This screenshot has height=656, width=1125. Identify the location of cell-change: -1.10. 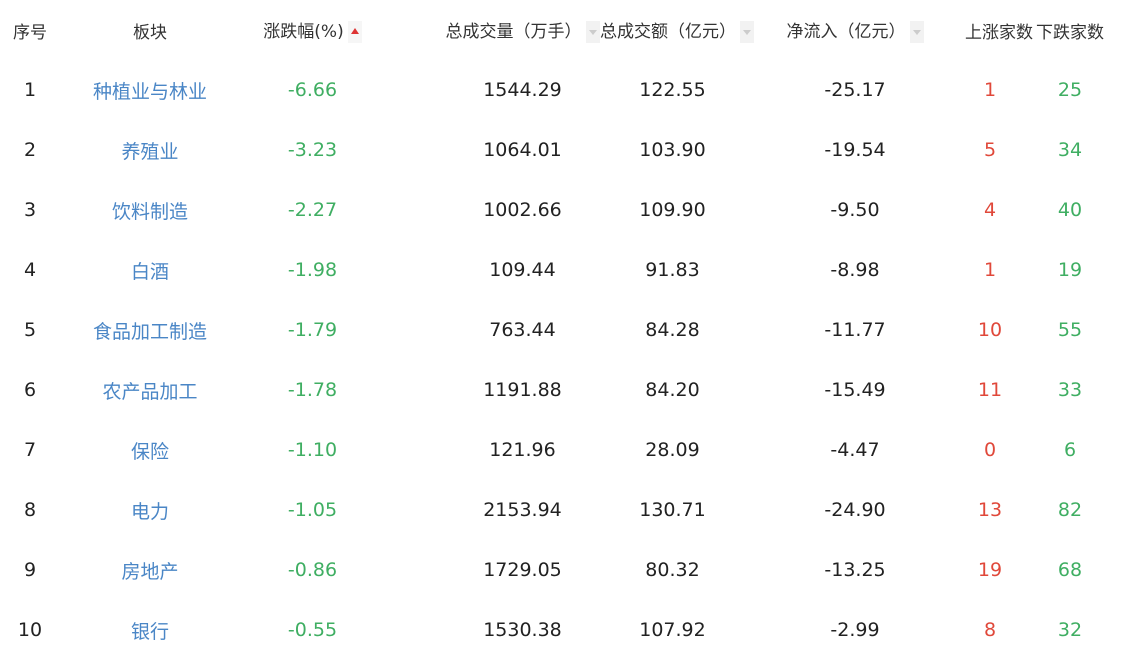
(312, 450).